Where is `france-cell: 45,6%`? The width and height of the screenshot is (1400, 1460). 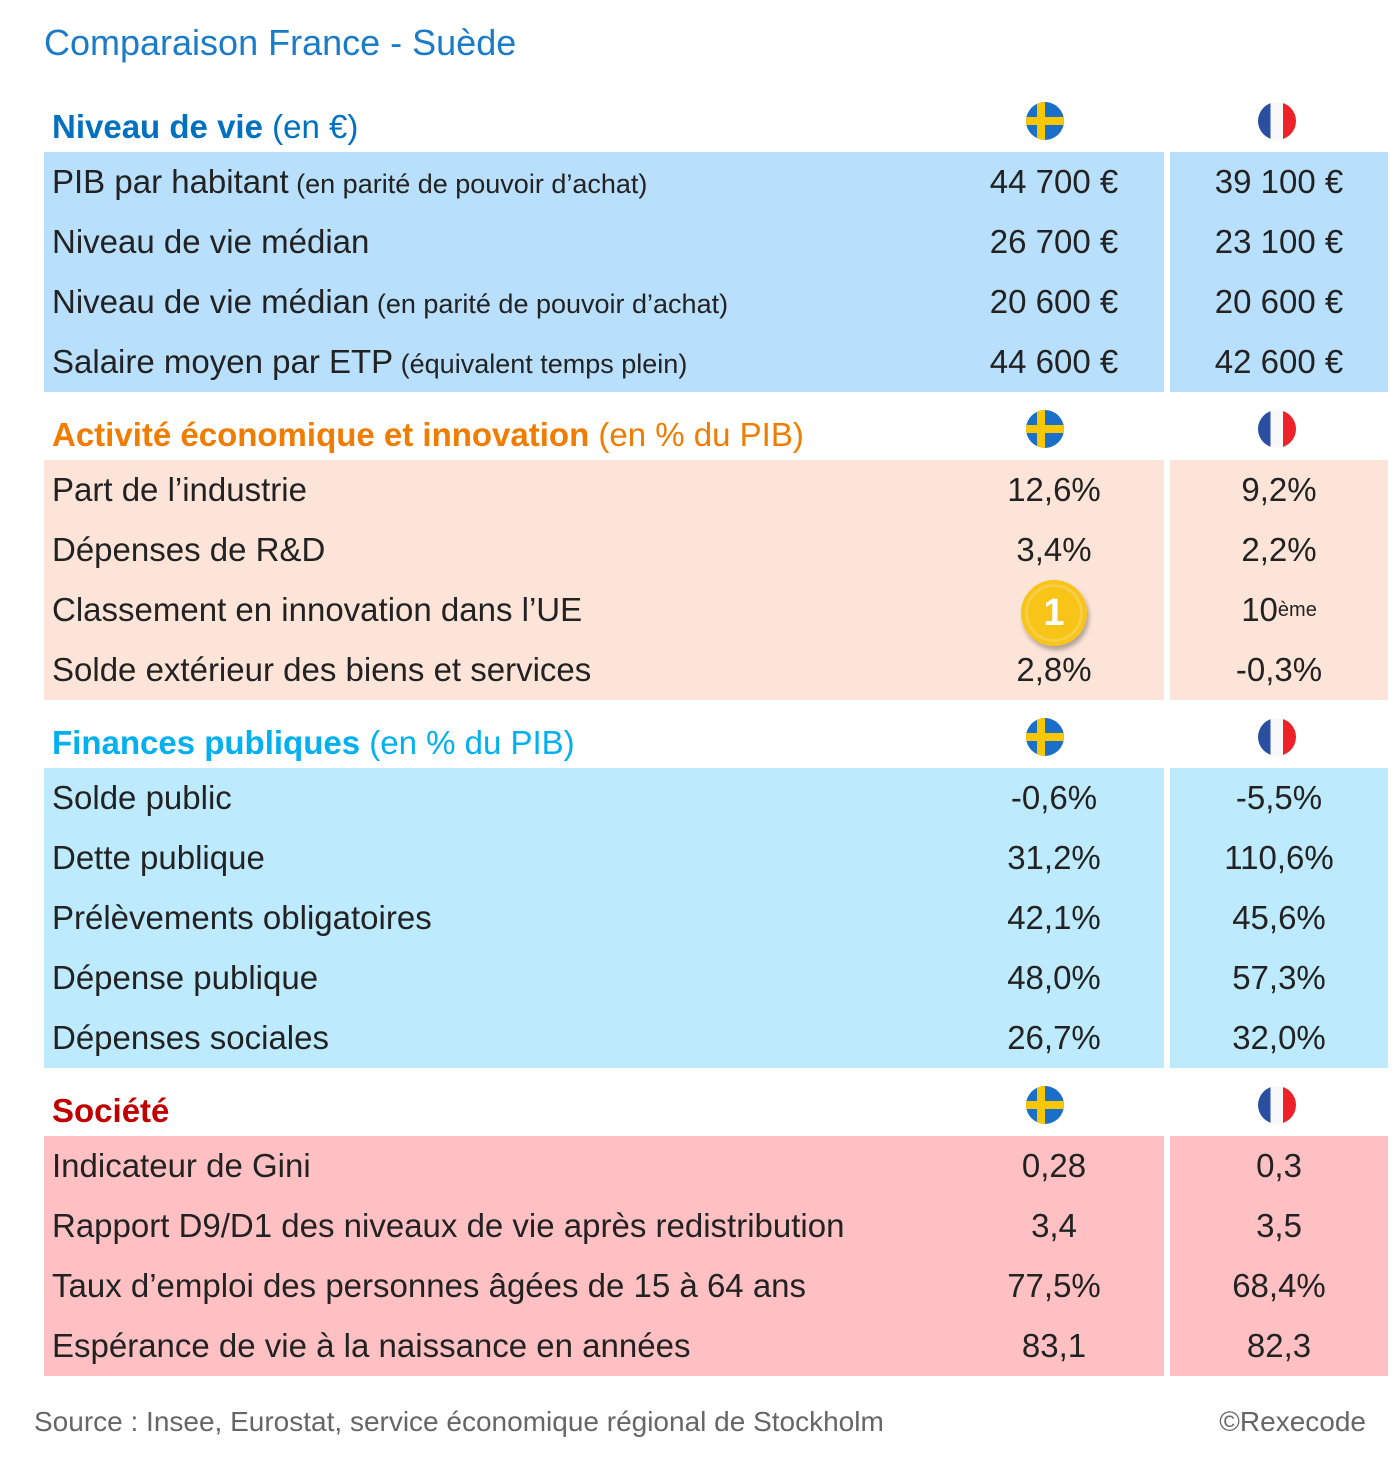 france-cell: 45,6% is located at coordinates (1279, 918).